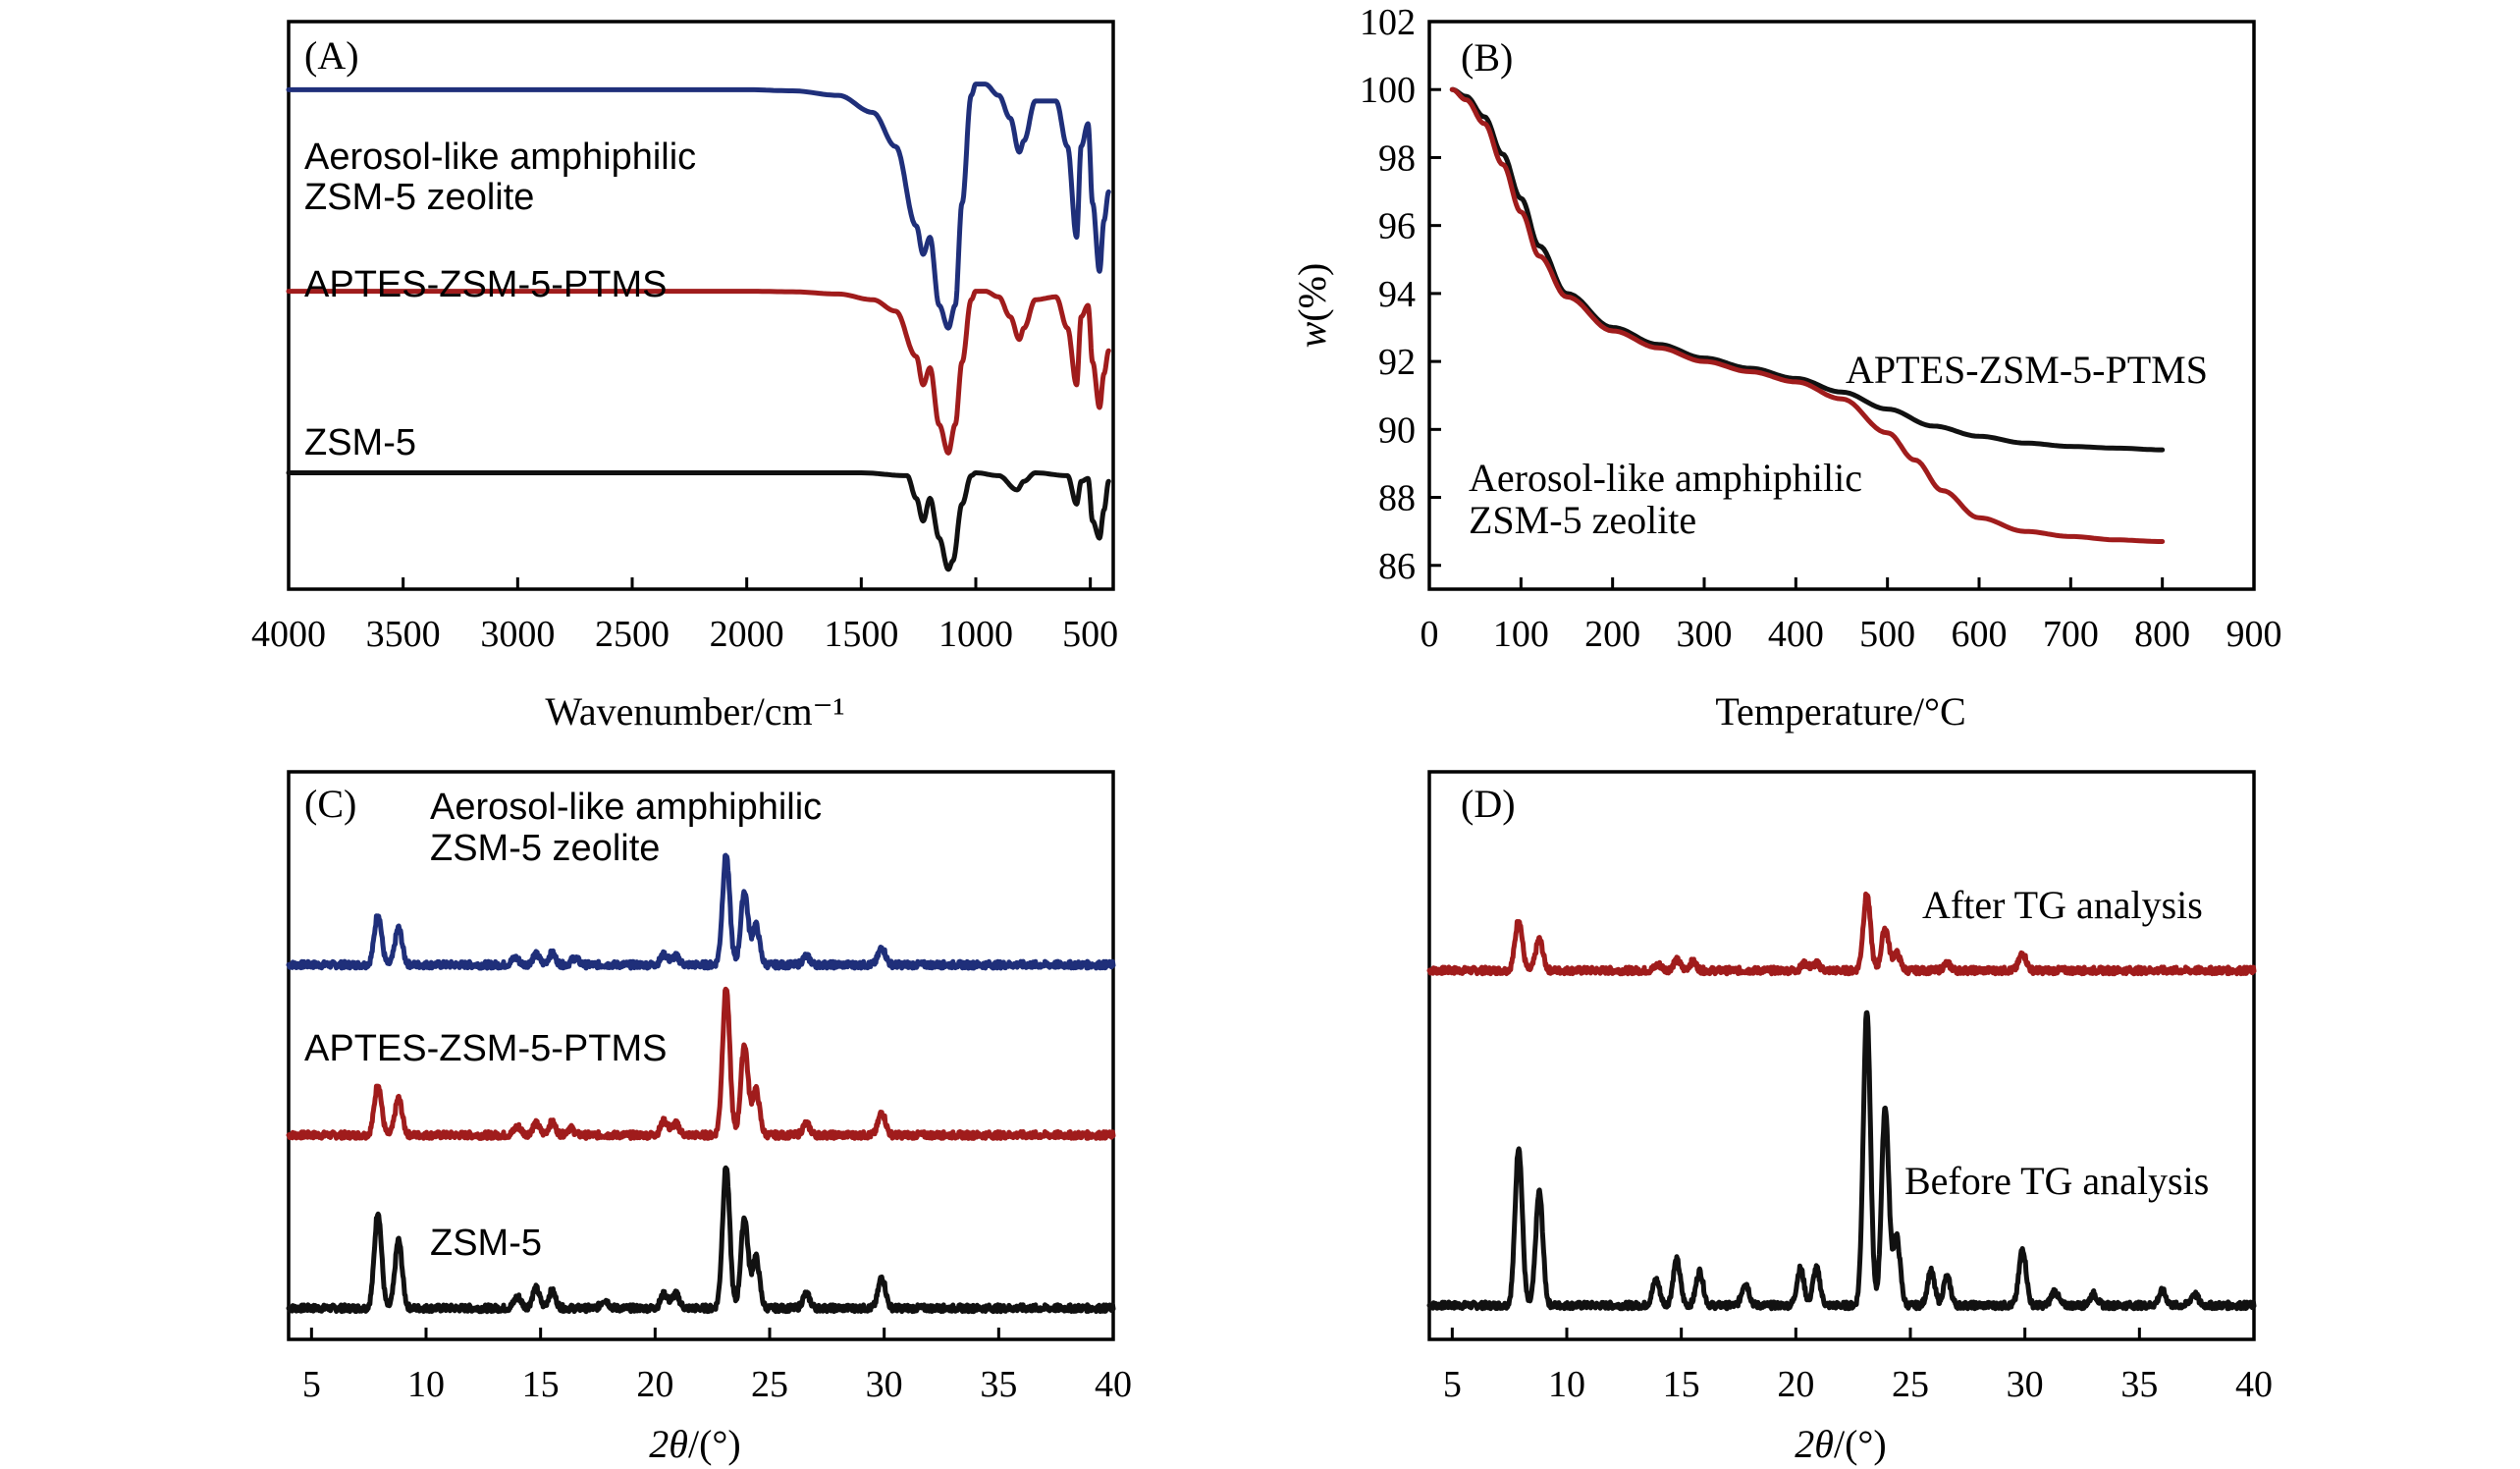 This screenshot has height=1469, width=2520. Describe the element at coordinates (2254, 1384) in the screenshot. I see `panel-d-xtick-label: 40` at that location.